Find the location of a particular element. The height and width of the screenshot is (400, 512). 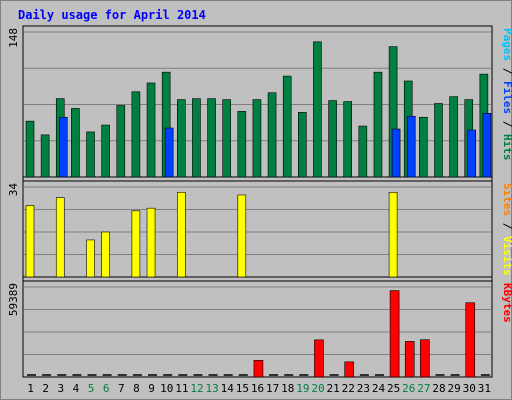

x-tick-label: 16 is located at coordinates (257, 388).